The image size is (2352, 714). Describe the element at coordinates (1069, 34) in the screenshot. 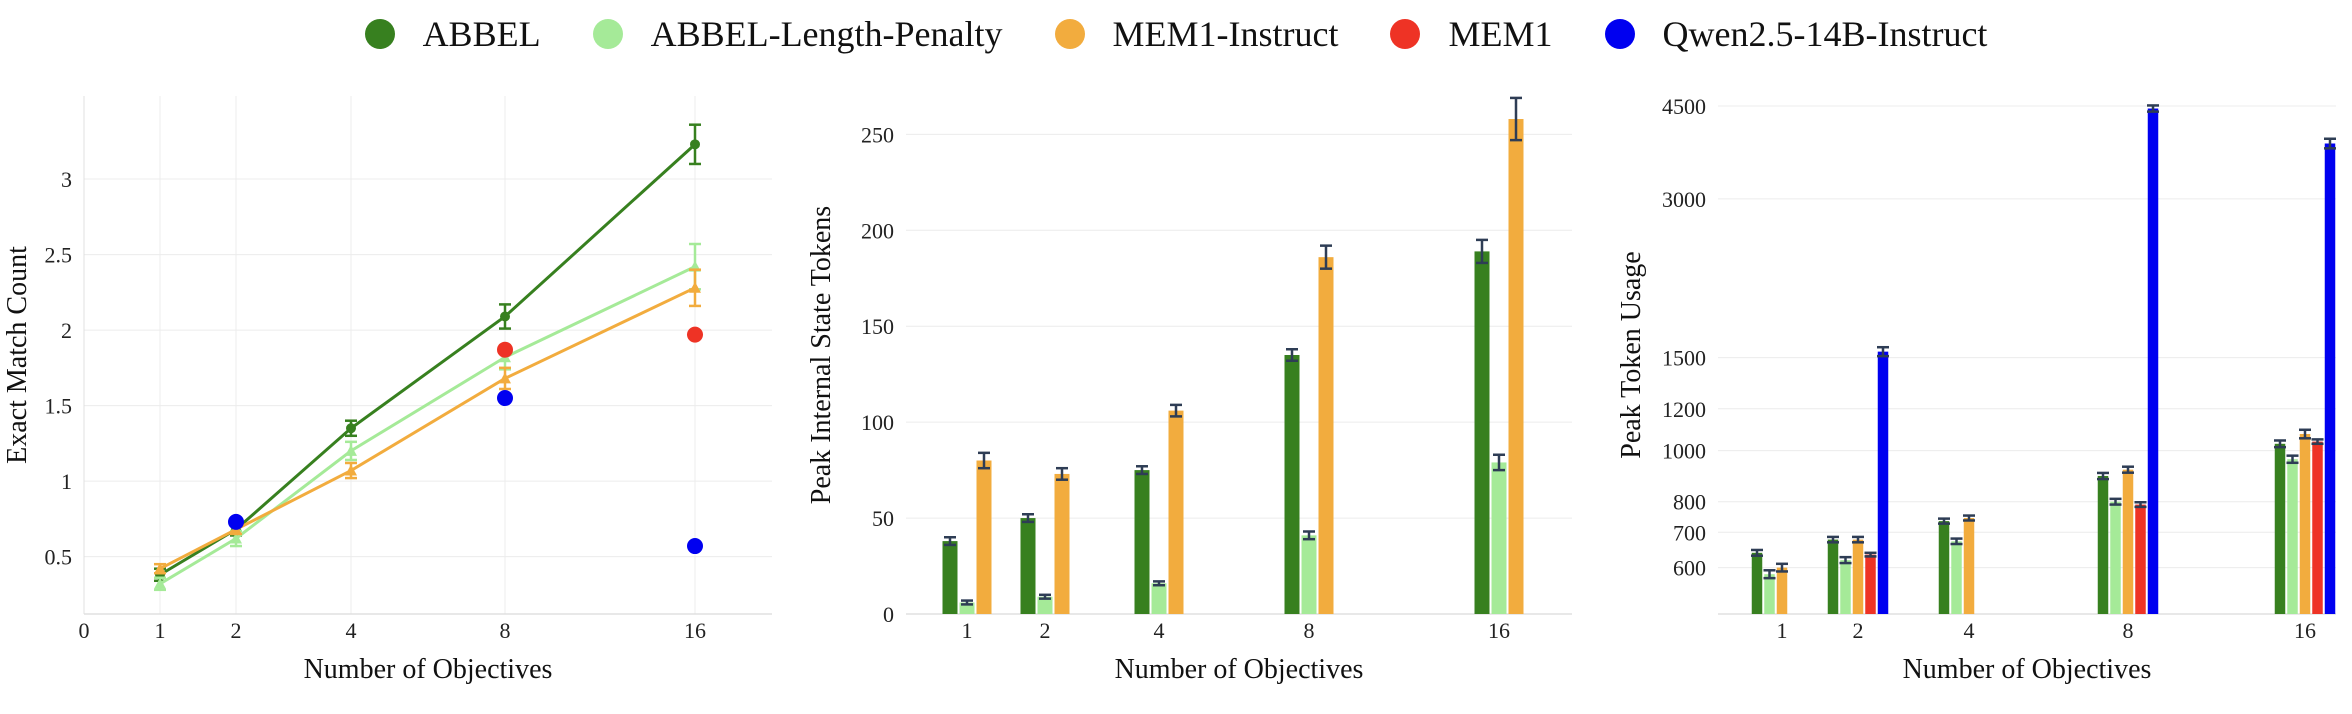

I see `legend-marker-mem1-instruct` at that location.